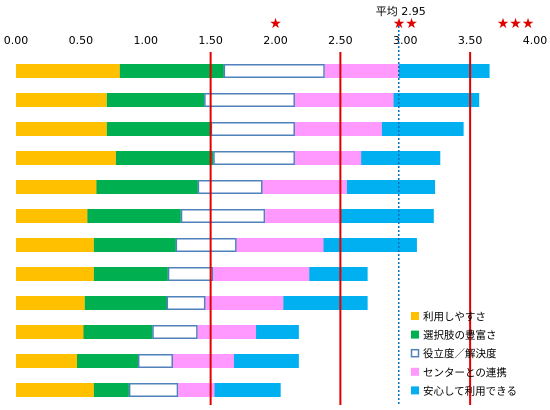  What do you see at coordinates (249, 100) in the screenshot?
I see `bar-series3-row2` at bounding box center [249, 100].